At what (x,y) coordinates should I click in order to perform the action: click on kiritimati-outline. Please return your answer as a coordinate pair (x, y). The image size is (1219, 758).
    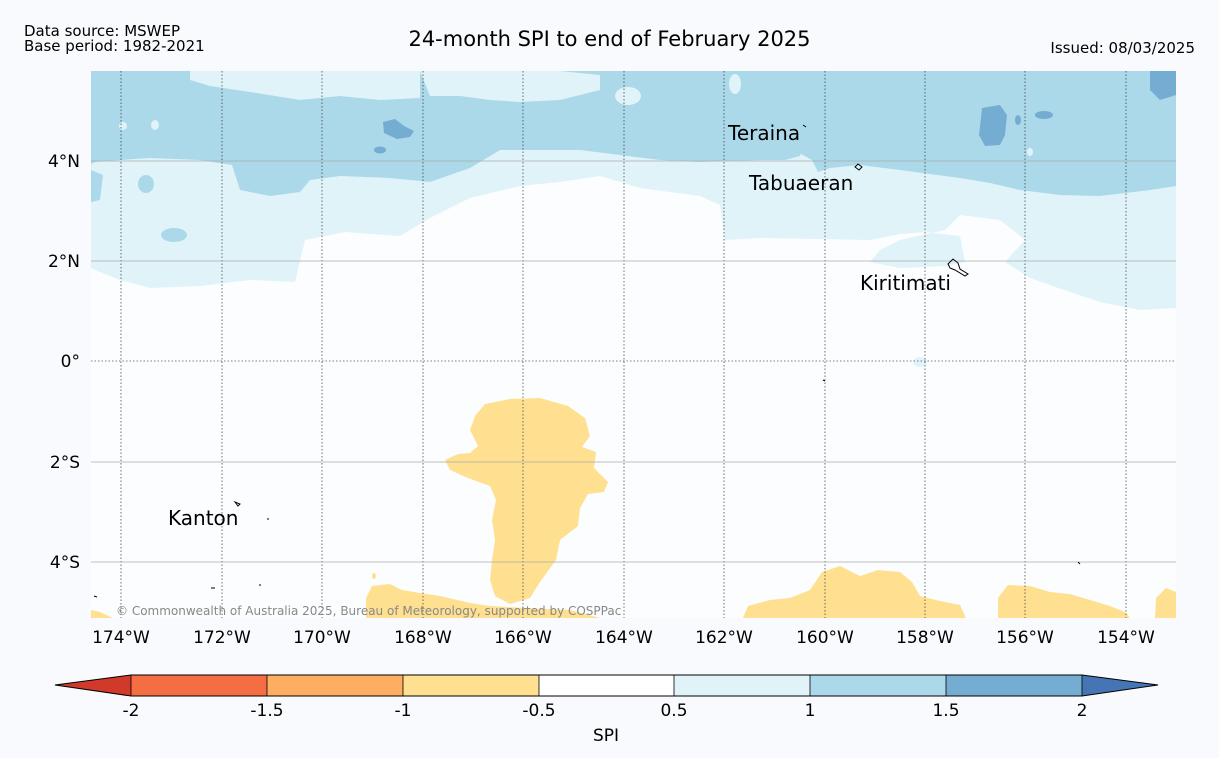
    Looking at the image, I should click on (958, 267).